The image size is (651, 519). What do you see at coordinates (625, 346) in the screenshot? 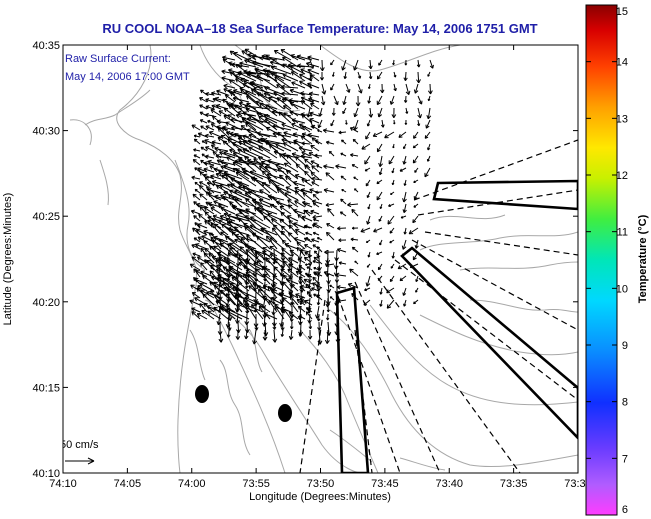
I see `colorbar-tick-label: 9` at bounding box center [625, 346].